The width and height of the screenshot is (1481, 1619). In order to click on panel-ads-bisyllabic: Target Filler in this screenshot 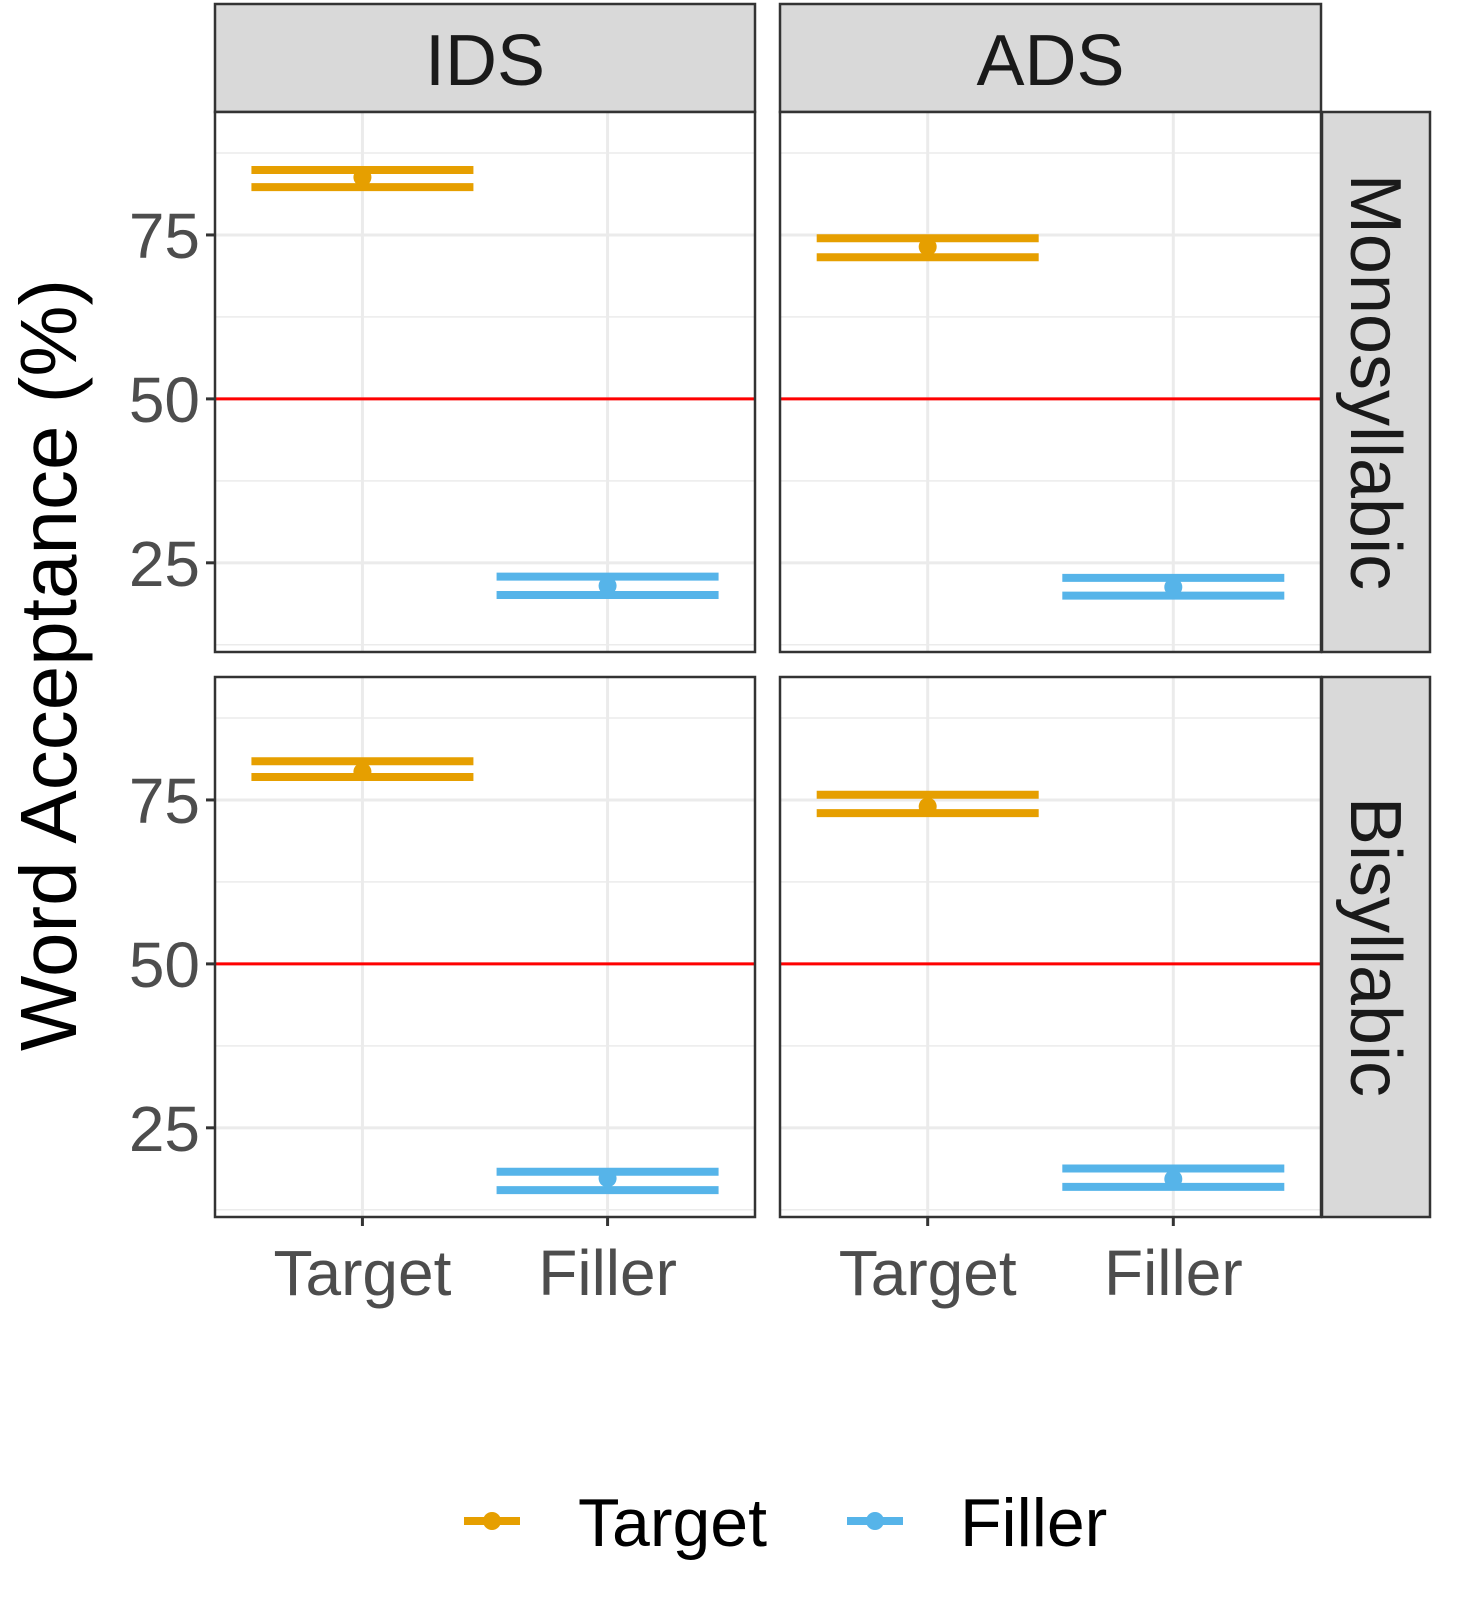, I will do `click(1050, 992)`.